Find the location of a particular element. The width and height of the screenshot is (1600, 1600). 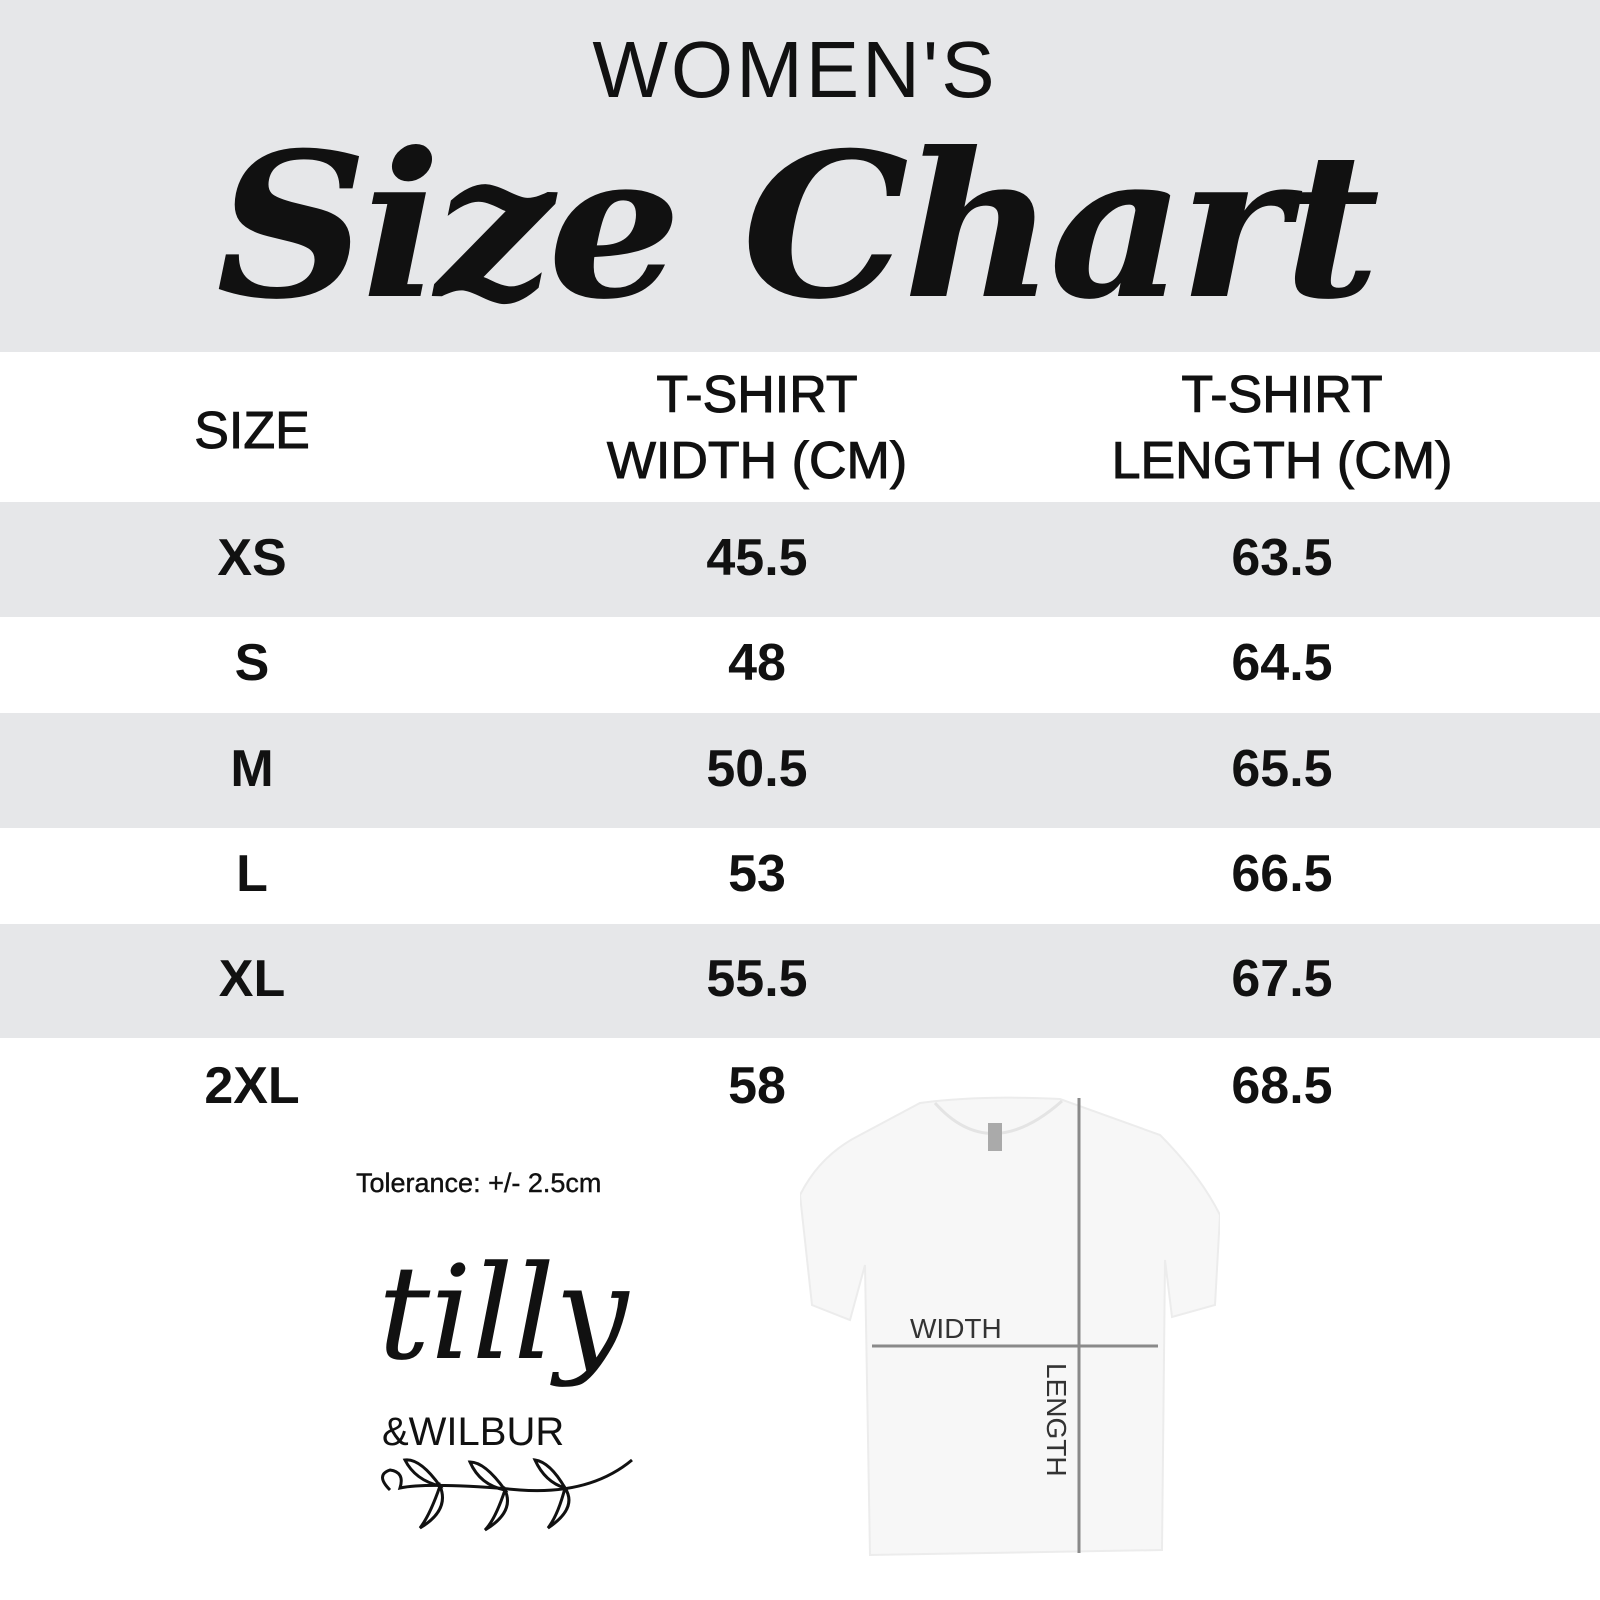

header-subtitle: WOMEN'S is located at coordinates (795, 69).